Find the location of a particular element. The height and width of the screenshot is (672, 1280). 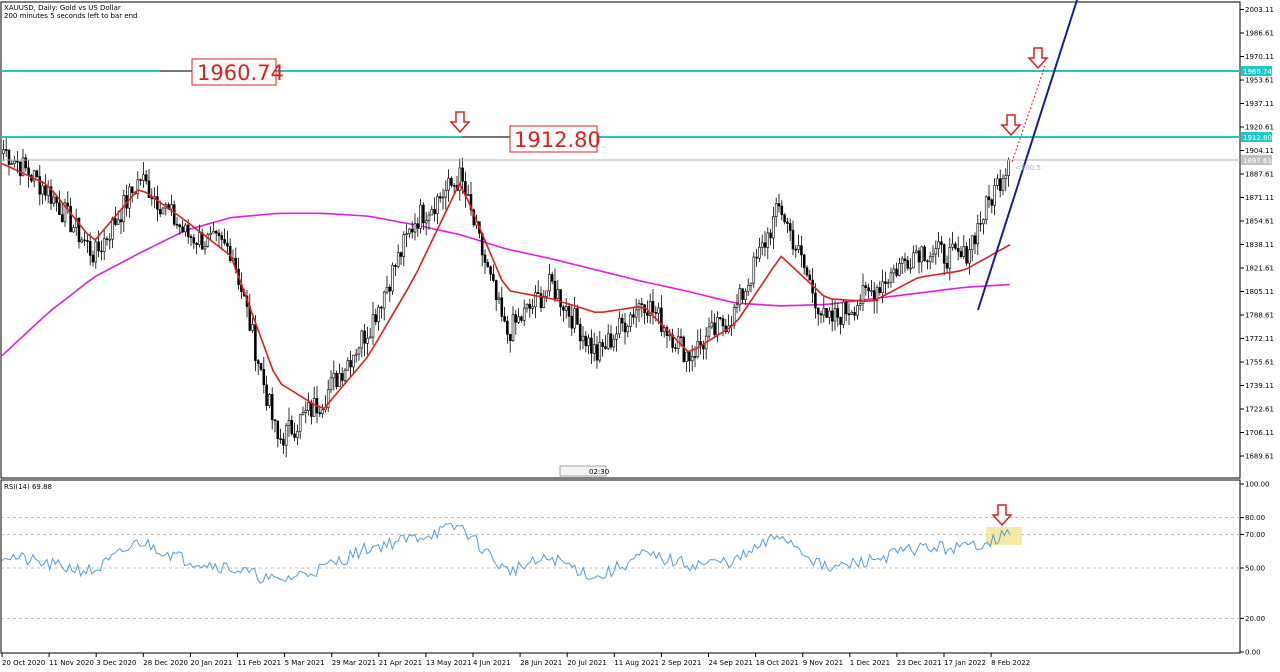

date-tick-label: 5 Mar 2021 is located at coordinates (305, 663).